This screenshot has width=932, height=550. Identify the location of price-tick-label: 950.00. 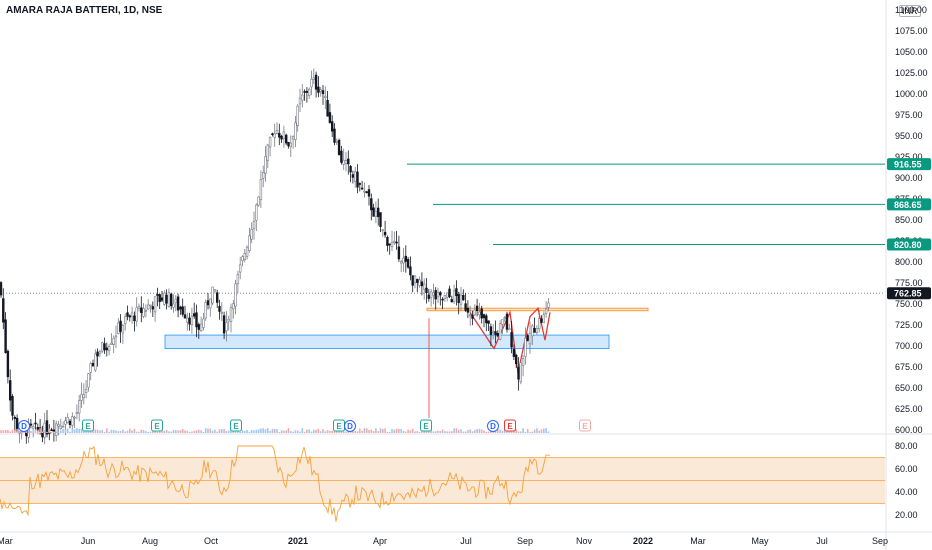
(909, 136).